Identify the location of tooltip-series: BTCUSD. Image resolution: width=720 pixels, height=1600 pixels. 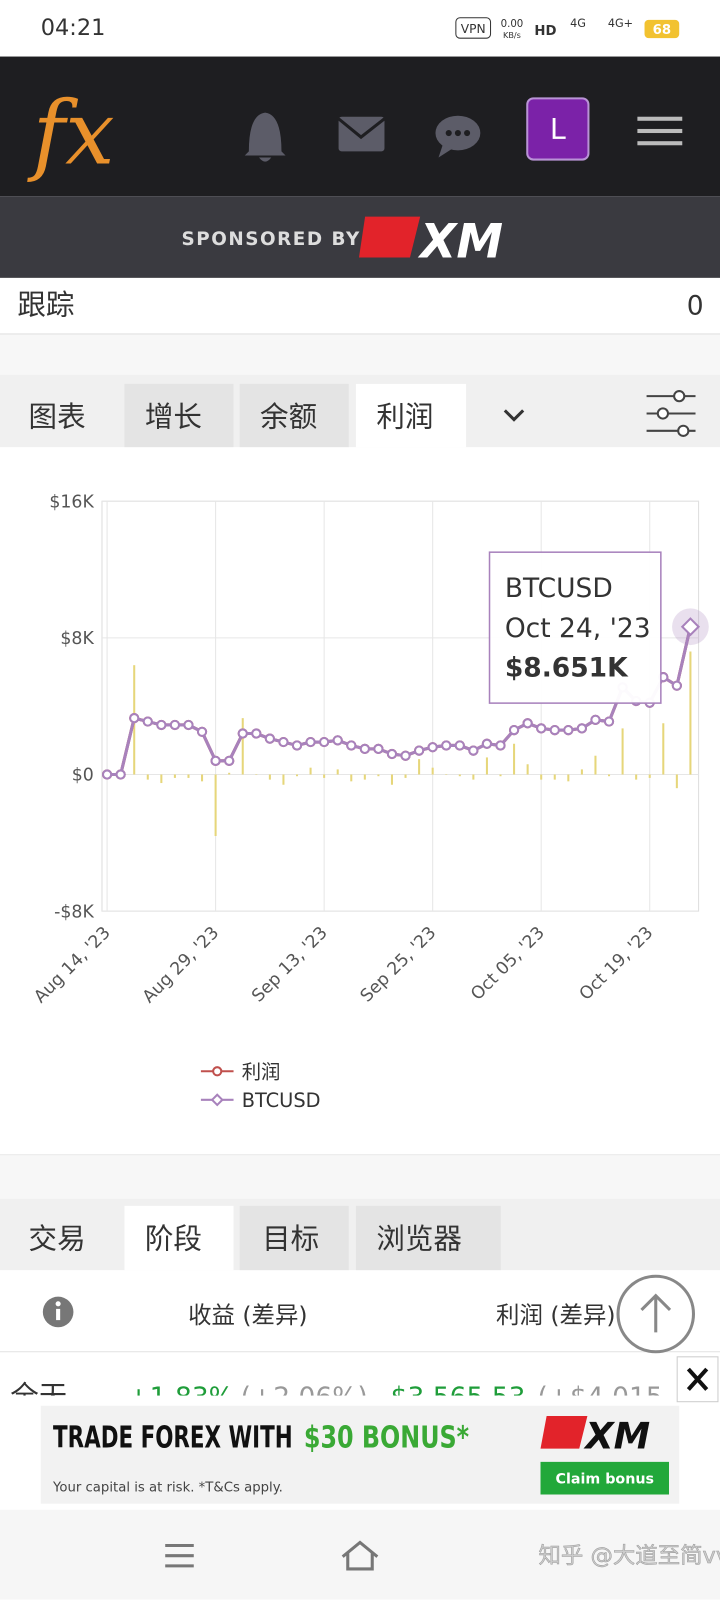
(559, 588).